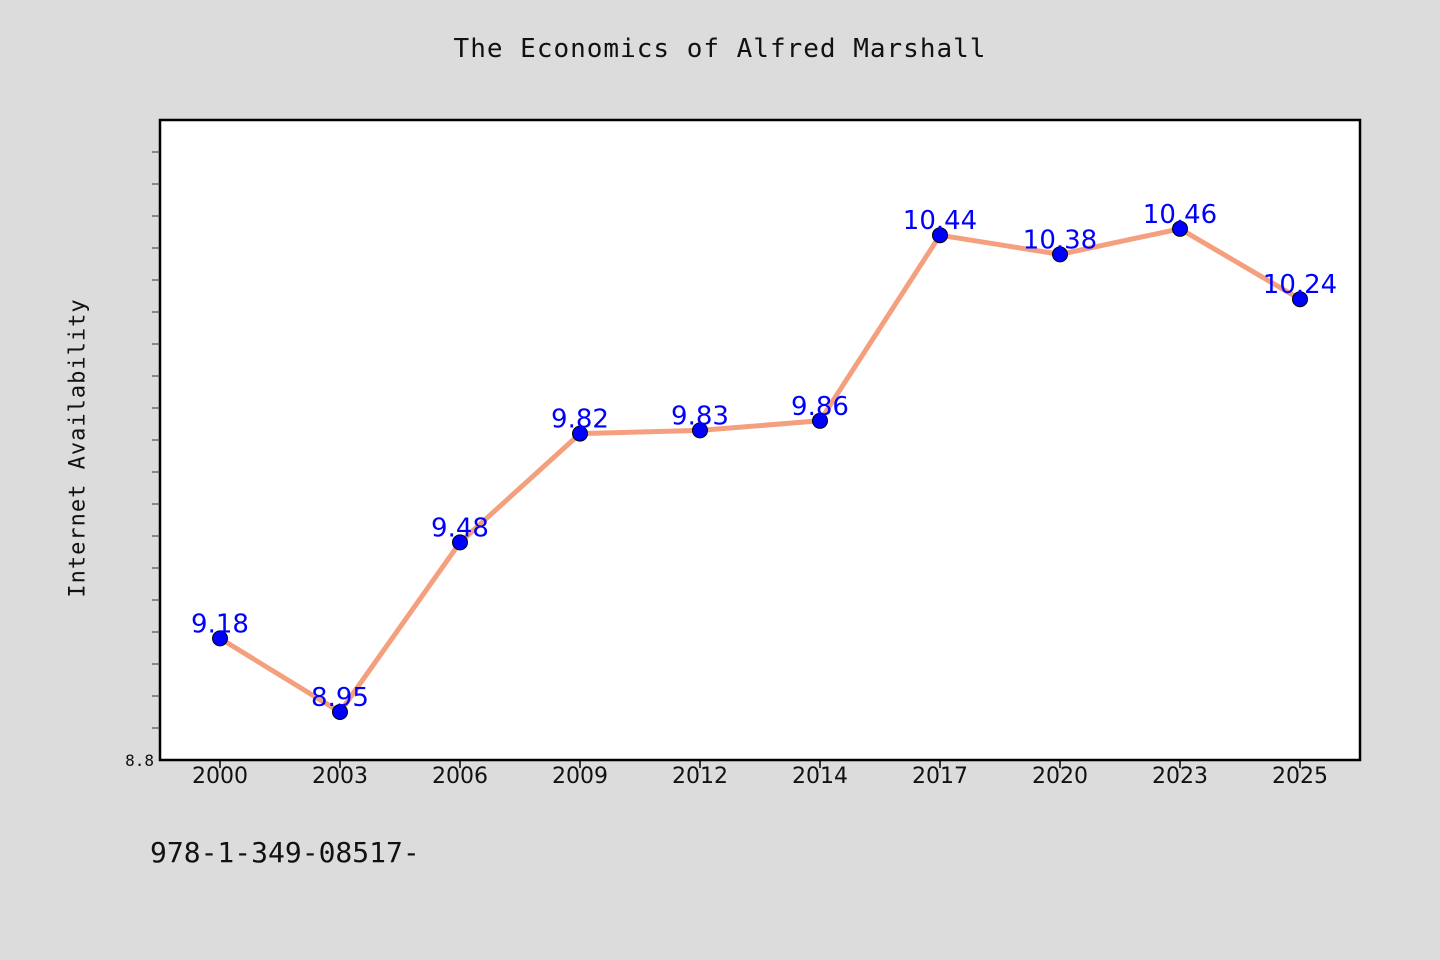  Describe the element at coordinates (340, 712) in the screenshot. I see `data-point-2003` at that location.